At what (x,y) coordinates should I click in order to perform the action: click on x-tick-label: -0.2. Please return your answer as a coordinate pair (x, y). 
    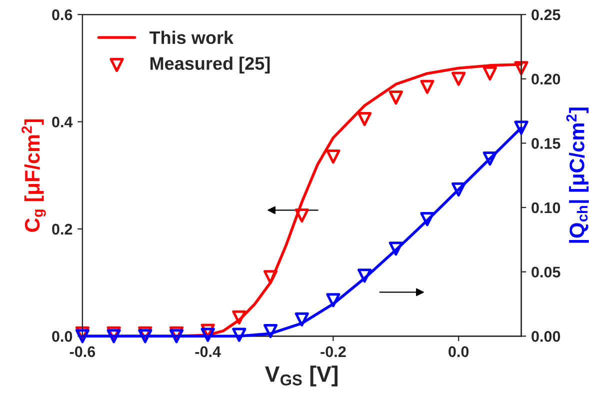
    Looking at the image, I should click on (333, 352).